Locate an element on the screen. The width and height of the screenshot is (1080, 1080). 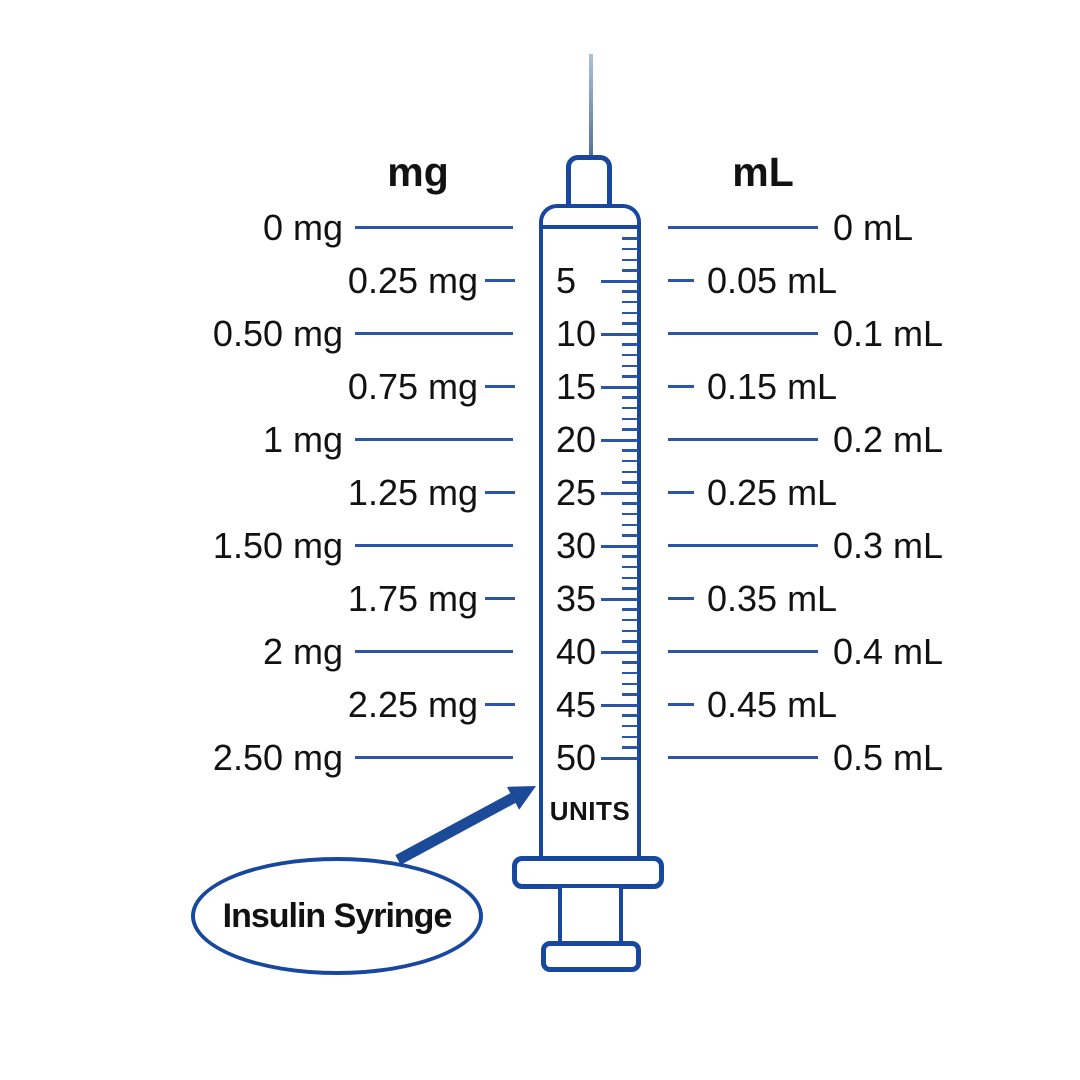
needle-hub is located at coordinates (589, 182).